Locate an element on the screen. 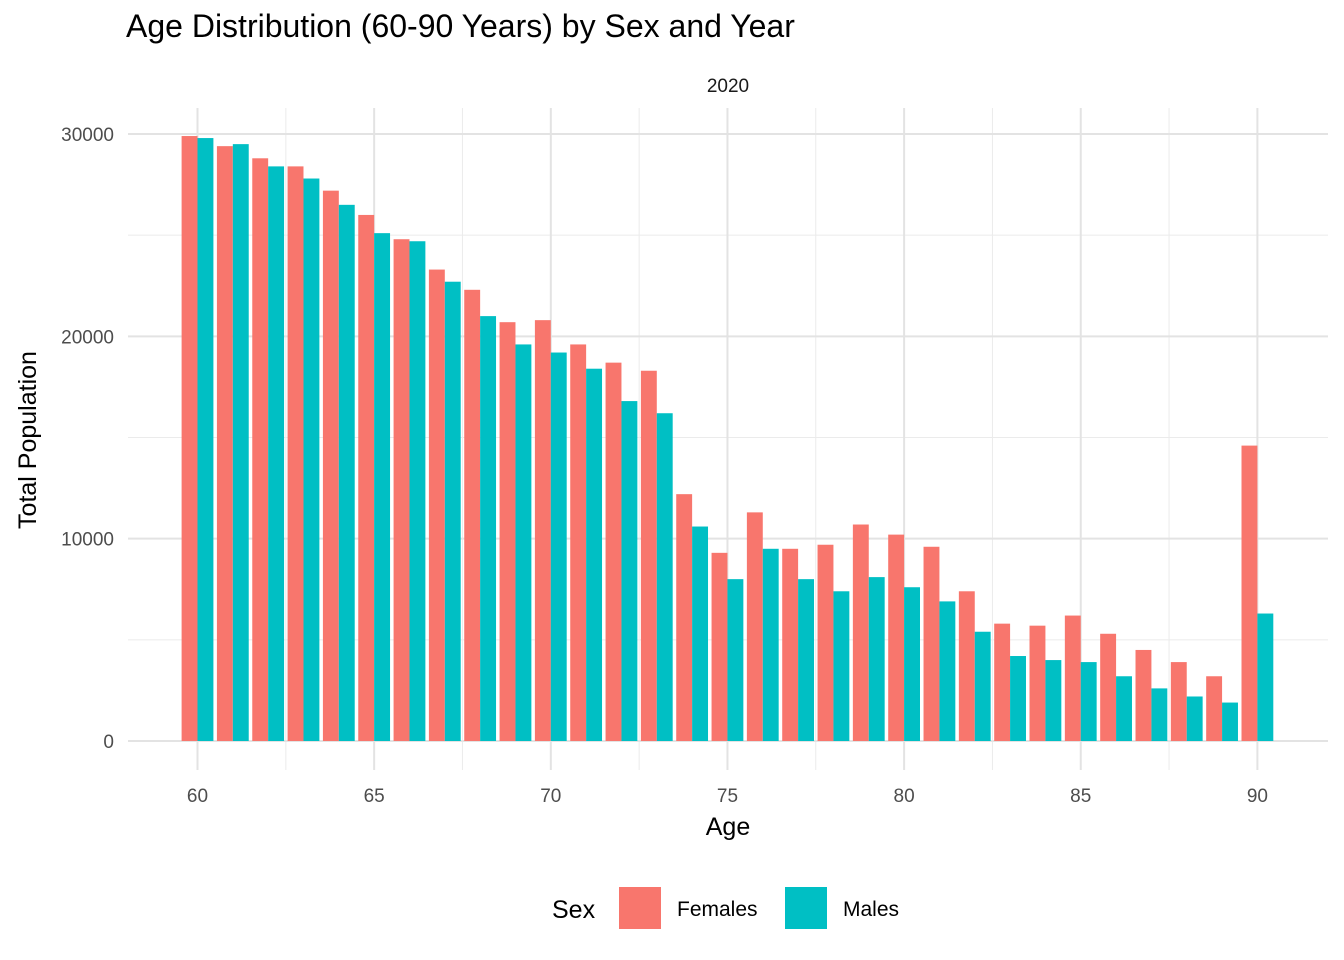 Image resolution: width=1344 pixels, height=960 pixels. x-tick-label: 90 is located at coordinates (1257, 796).